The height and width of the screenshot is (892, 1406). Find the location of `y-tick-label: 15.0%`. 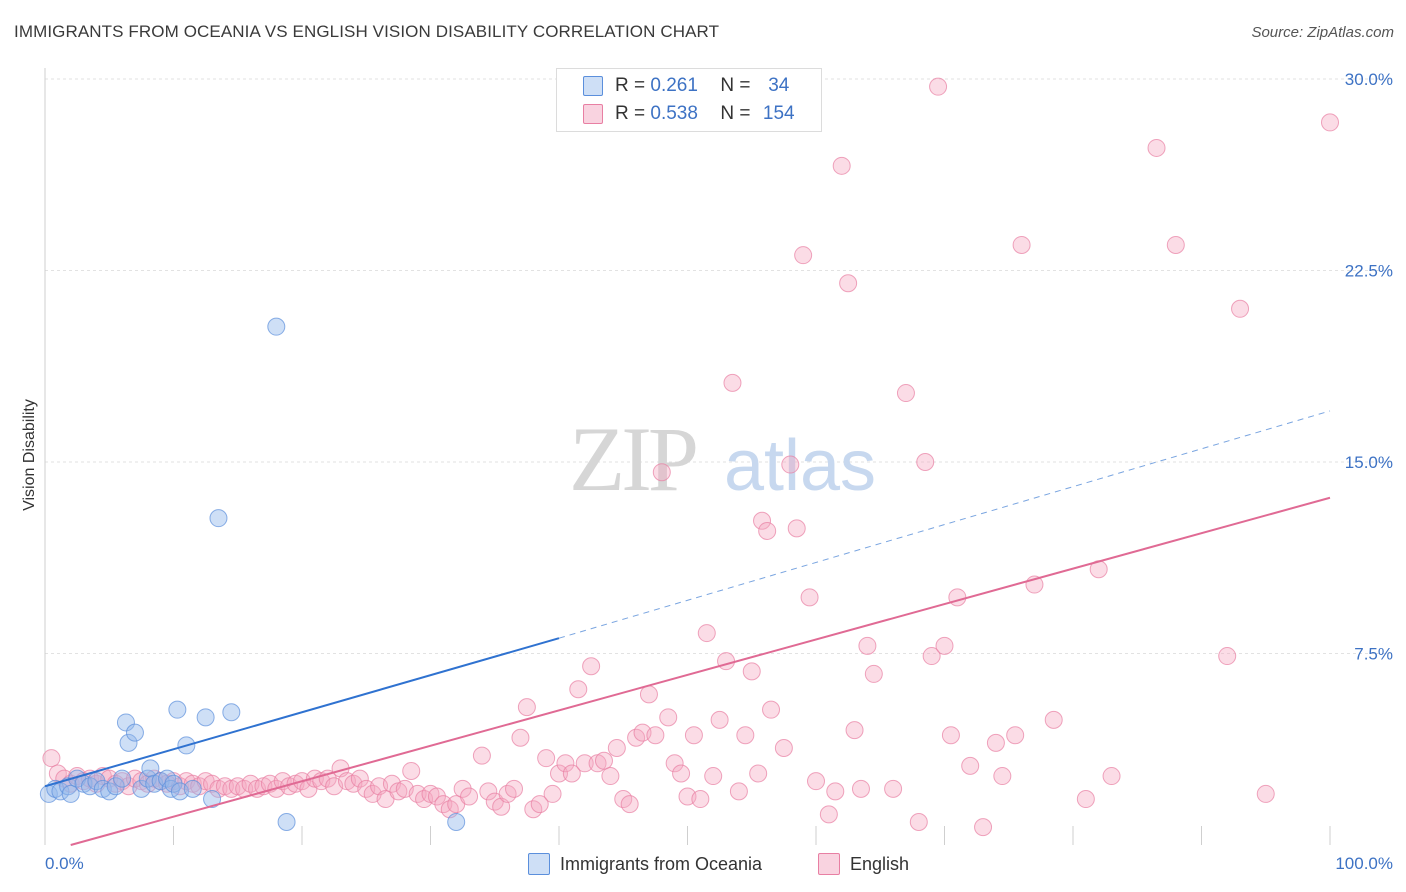

y-tick-label: 15.0% is located at coordinates (1369, 462).